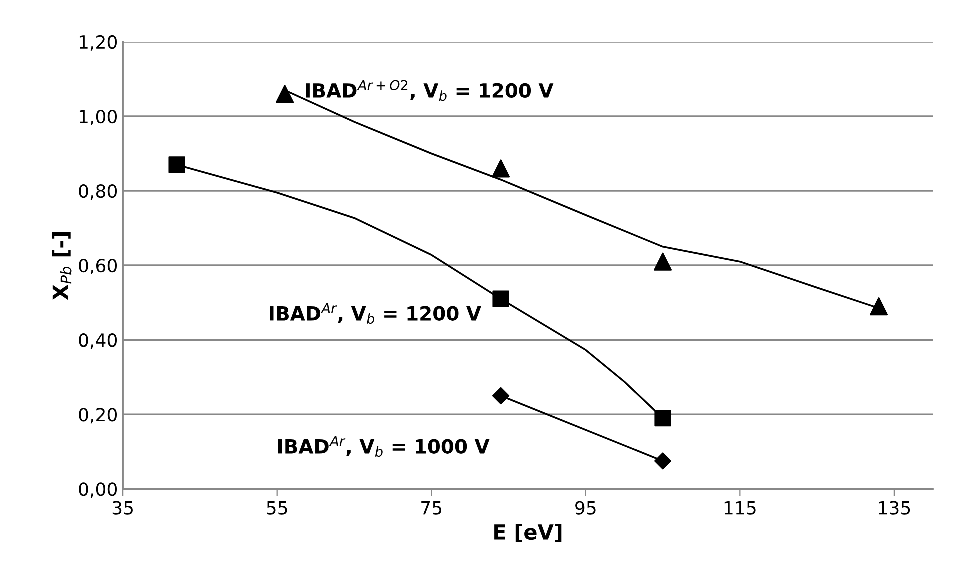 This screenshot has width=954, height=583. What do you see at coordinates (98, 342) in the screenshot?
I see `y-tick-label: 0,40` at bounding box center [98, 342].